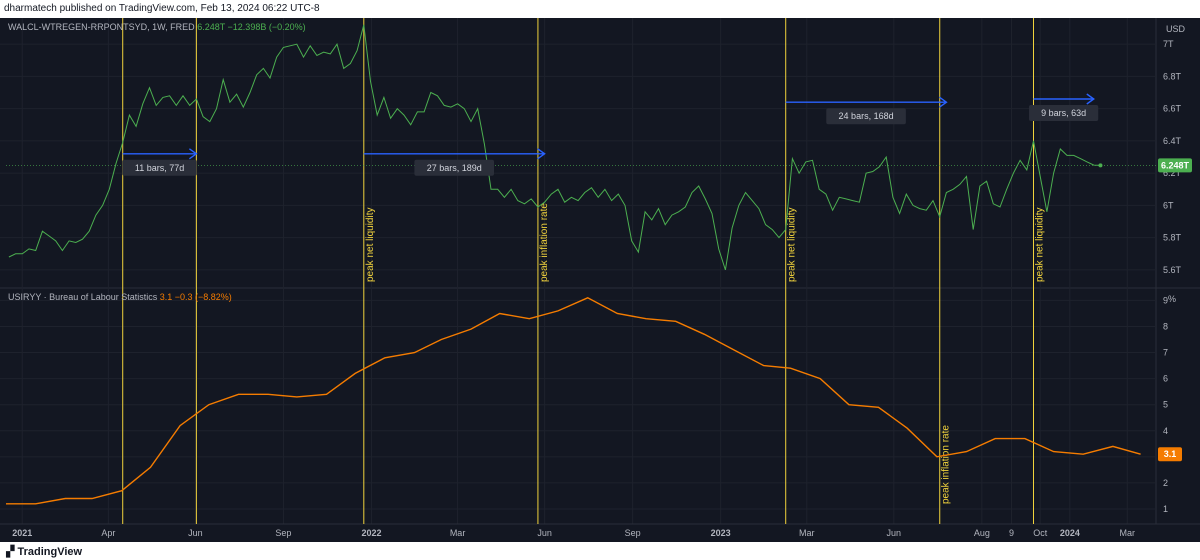 This screenshot has width=1200, height=560. Describe the element at coordinates (600, 551) in the screenshot. I see `footer-bar: ▞ TradingView` at that location.